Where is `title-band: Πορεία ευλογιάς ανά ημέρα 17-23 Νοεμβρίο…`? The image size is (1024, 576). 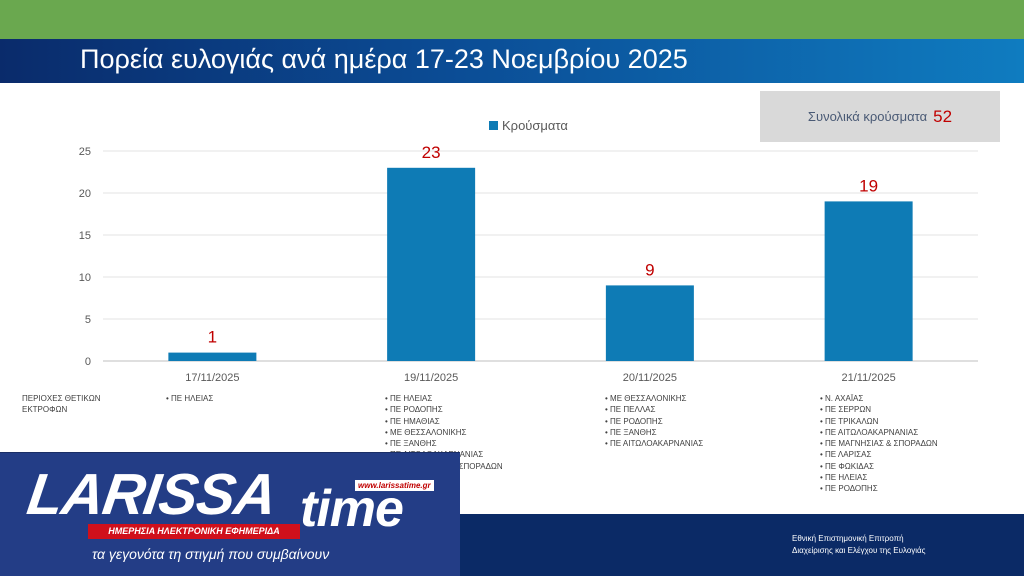
title-band: Πορεία ευλογιάς ανά ημέρα 17-23 Νοεμβρίο… is located at coordinates (512, 61).